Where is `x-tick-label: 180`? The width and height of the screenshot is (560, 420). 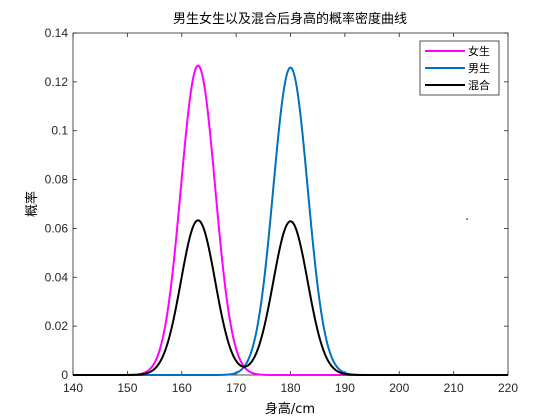
x-tick-label: 180 is located at coordinates (290, 388).